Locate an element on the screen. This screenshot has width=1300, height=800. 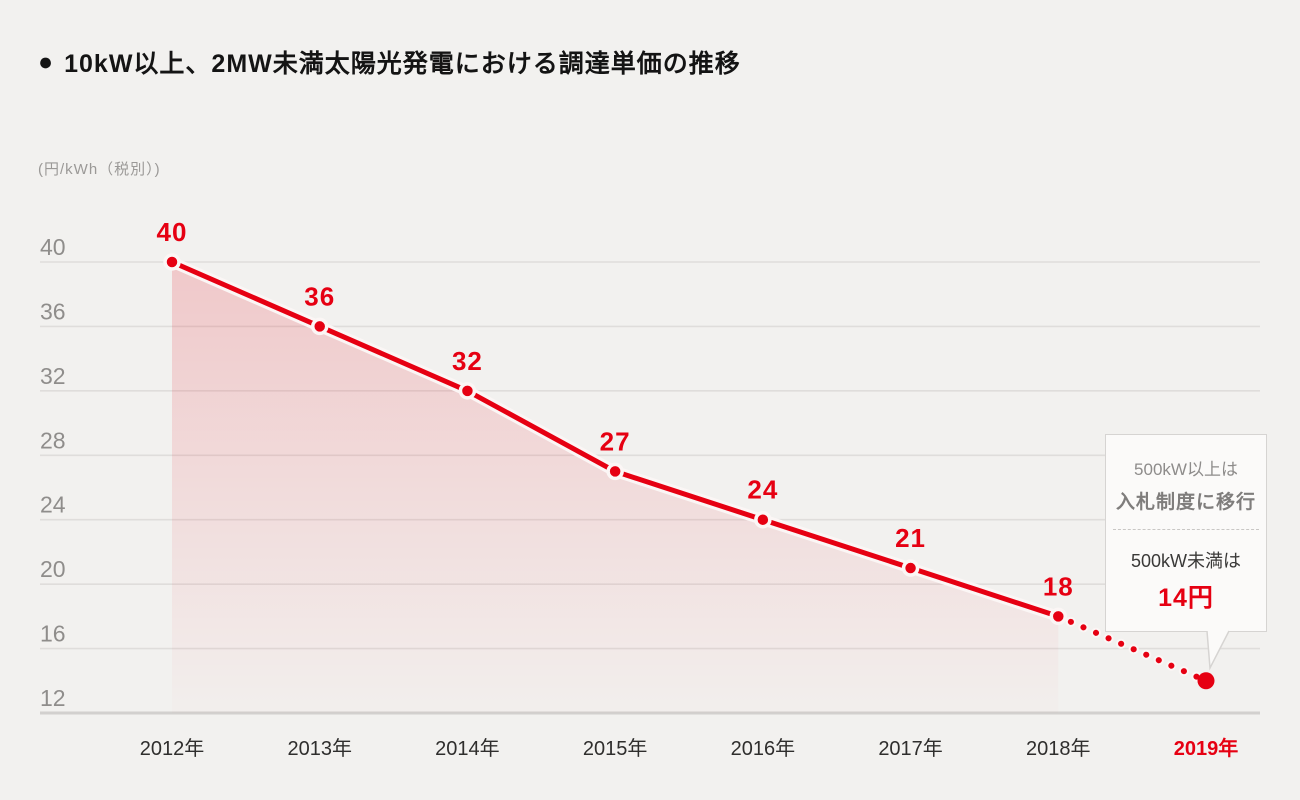
page-title: 10kW以上、2MW未満太陽光発電における調達単価の推移 is located at coordinates (402, 64).